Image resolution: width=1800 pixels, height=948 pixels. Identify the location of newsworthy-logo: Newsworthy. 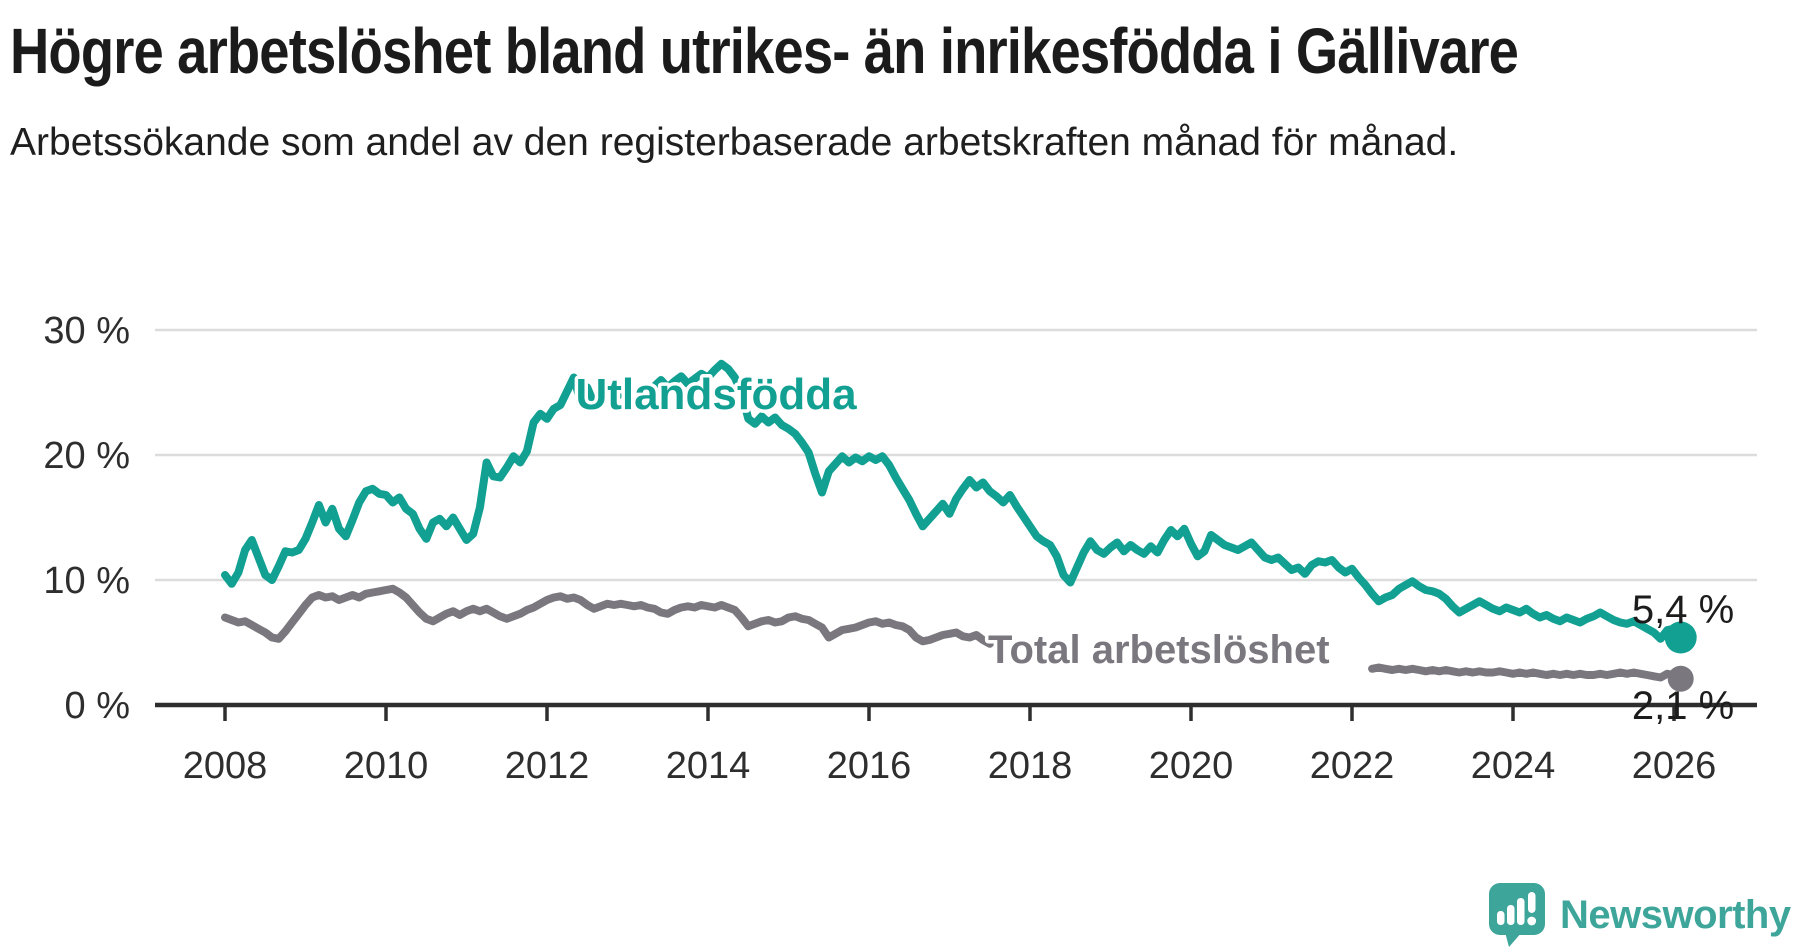
(1639, 915).